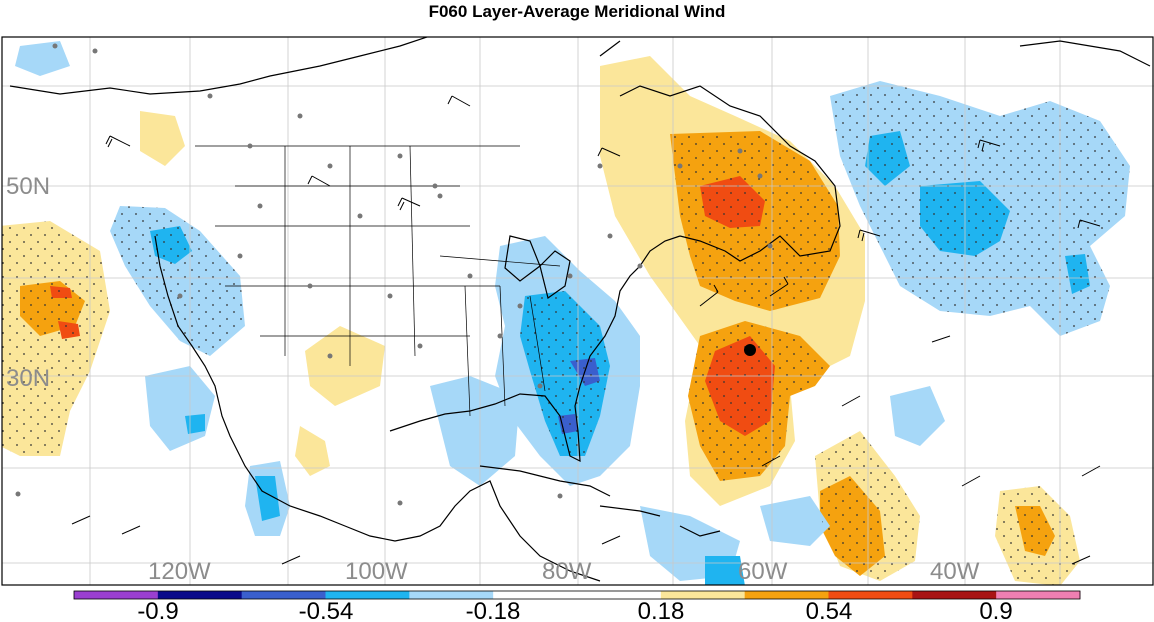 The height and width of the screenshot is (622, 1154). What do you see at coordinates (28, 378) in the screenshot?
I see `lat-label: 30N` at bounding box center [28, 378].